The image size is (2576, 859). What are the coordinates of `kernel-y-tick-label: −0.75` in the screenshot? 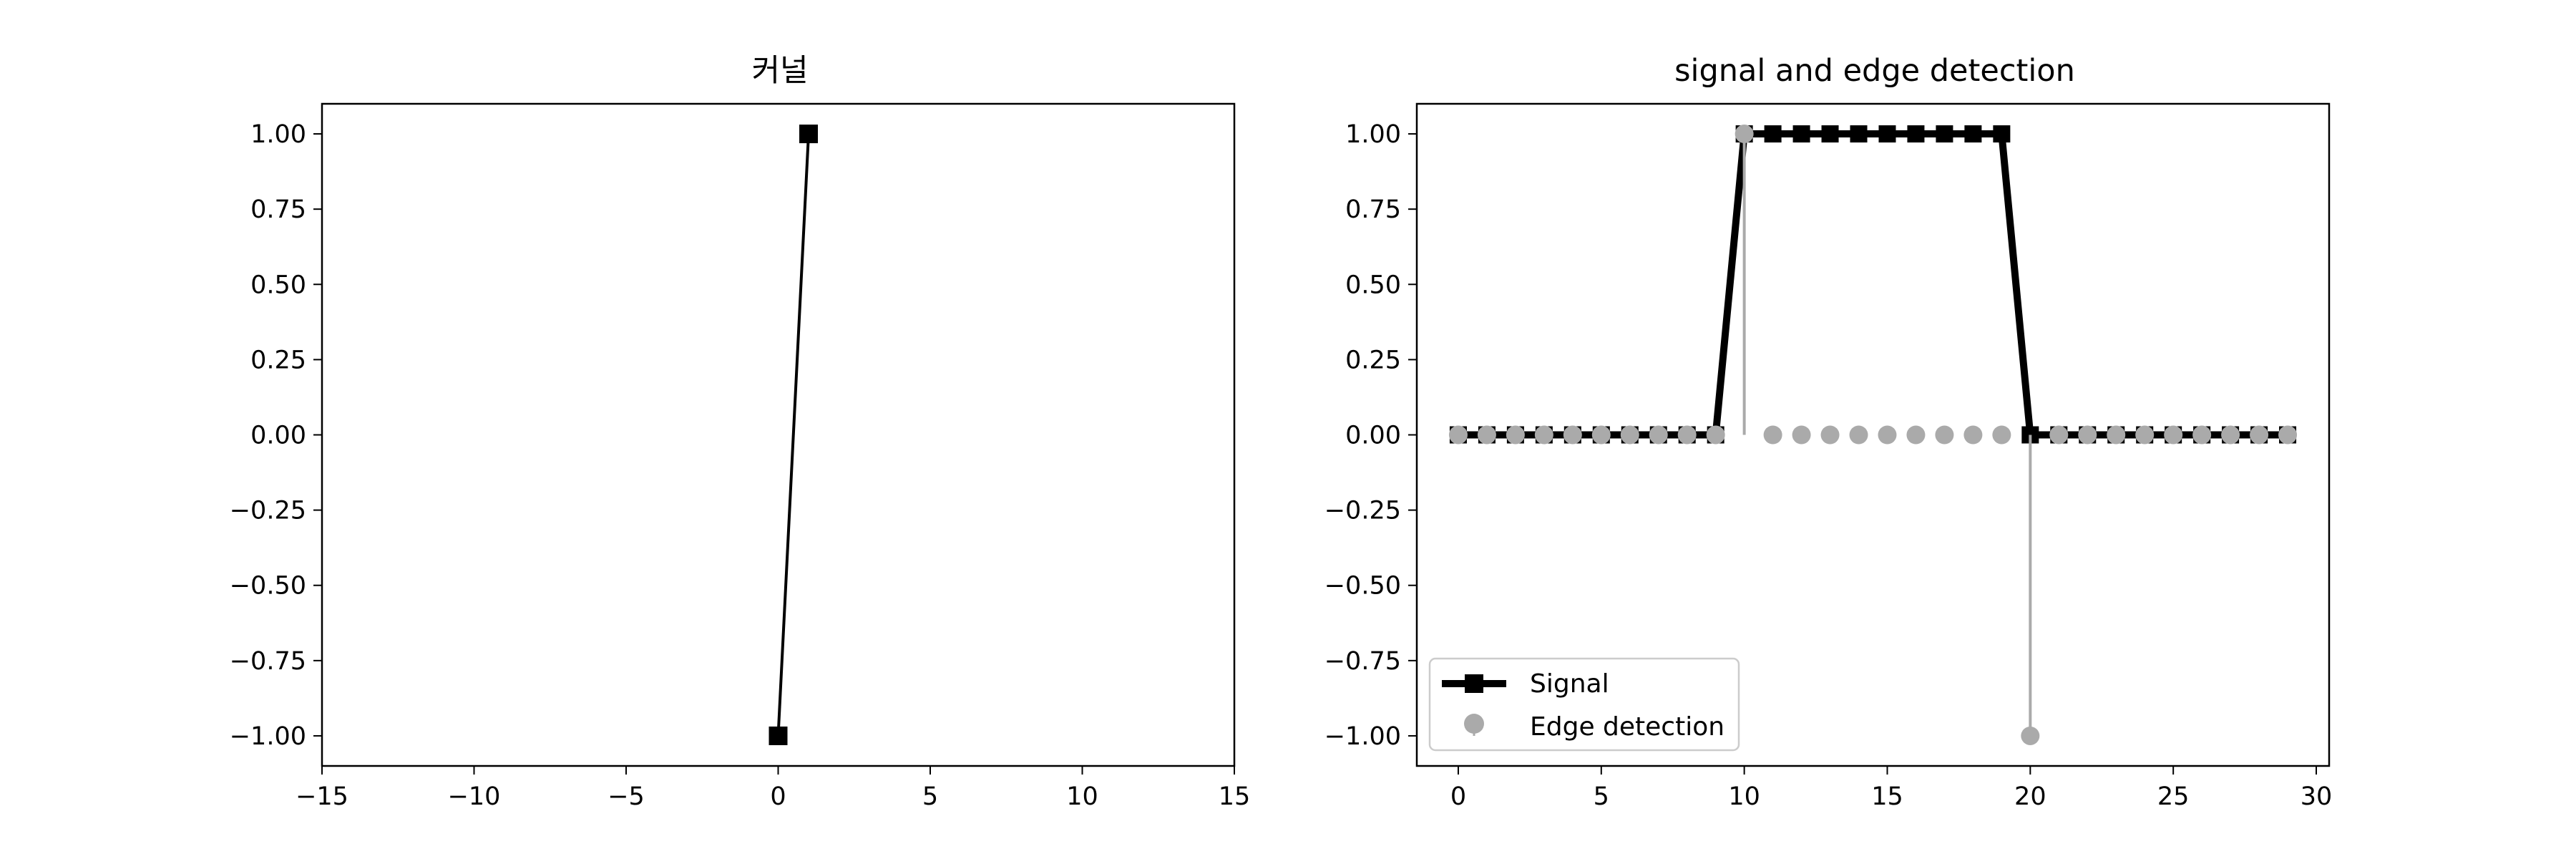 It's located at (268, 661).